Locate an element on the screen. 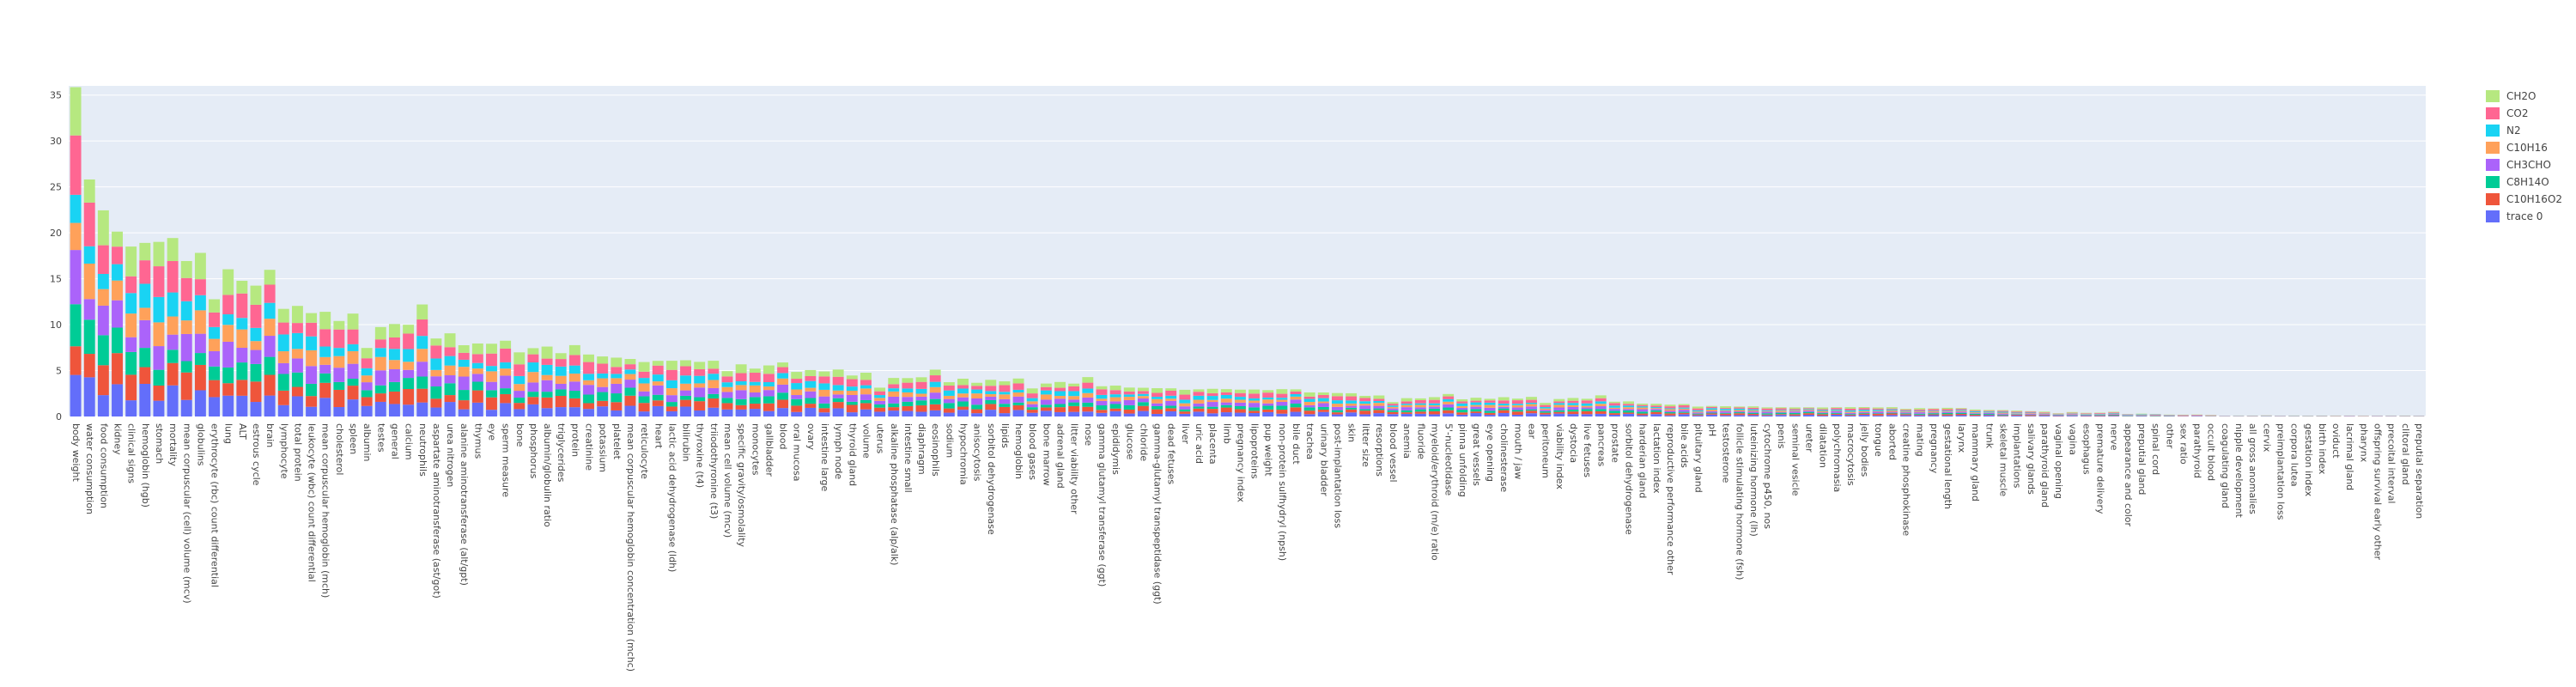 The width and height of the screenshot is (2576, 687). x-tick-label: phosphorus is located at coordinates (533, 451).